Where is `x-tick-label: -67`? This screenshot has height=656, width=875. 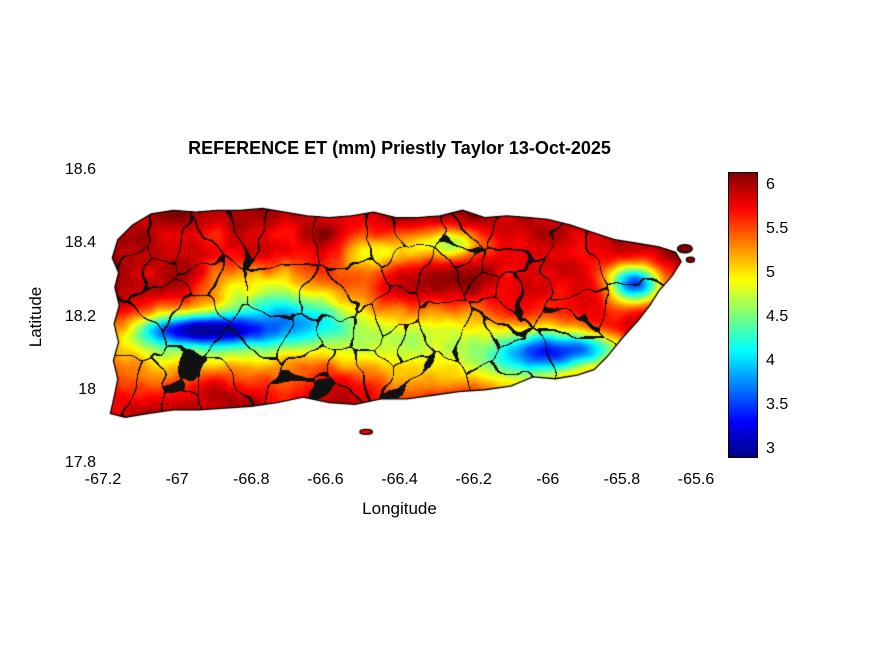 x-tick-label: -67 is located at coordinates (177, 479).